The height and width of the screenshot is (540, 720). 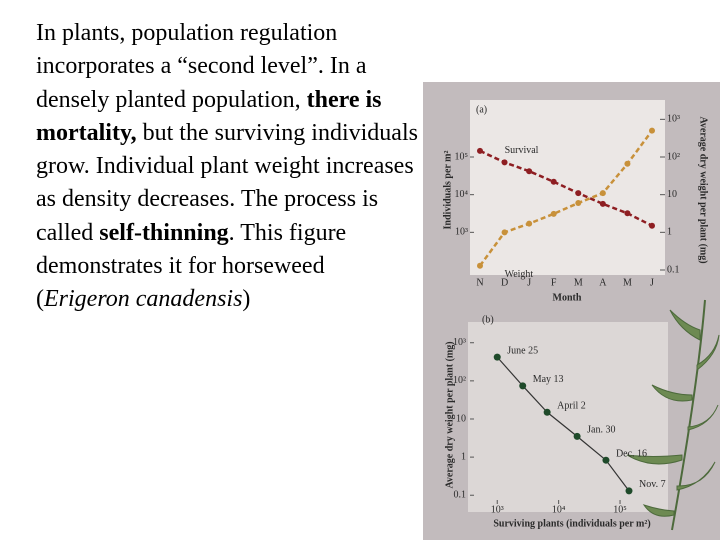 What do you see at coordinates (620, 509) in the screenshot?
I see `x-tick-label: 10⁵` at bounding box center [620, 509].